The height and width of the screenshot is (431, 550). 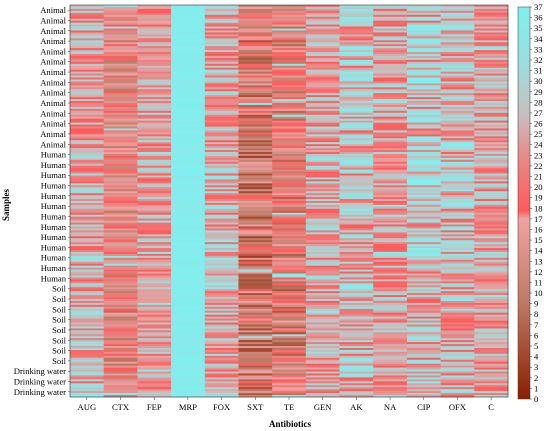 I want to click on y-tick-label: Animal, so click(x=53, y=93).